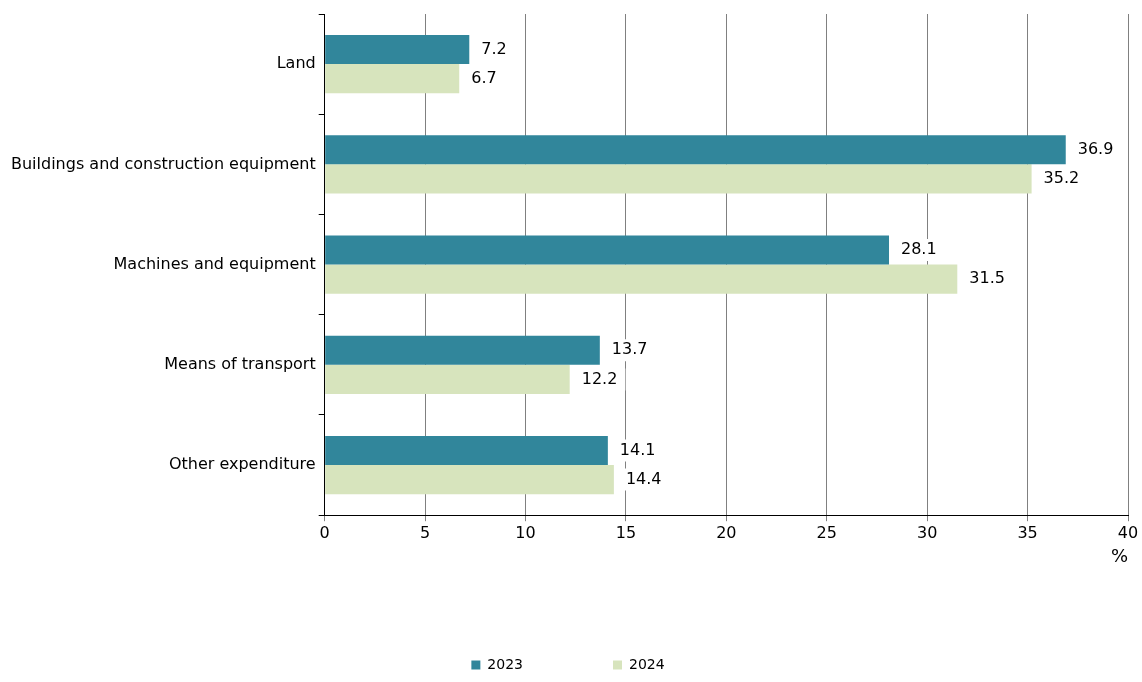 This screenshot has height=682, width=1142. I want to click on x-tick-label: 25, so click(826, 532).